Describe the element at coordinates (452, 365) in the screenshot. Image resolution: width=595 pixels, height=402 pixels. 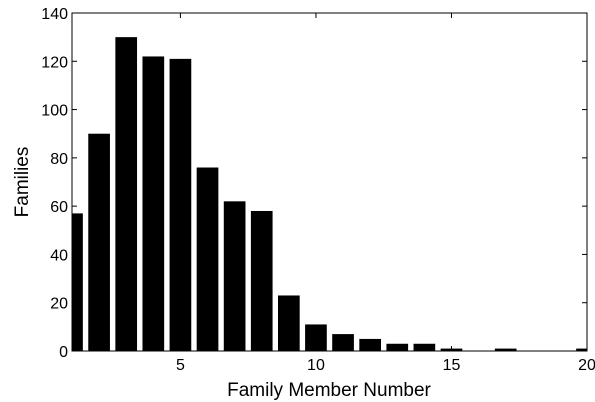
I see `x-tick-label-15: 15` at that location.